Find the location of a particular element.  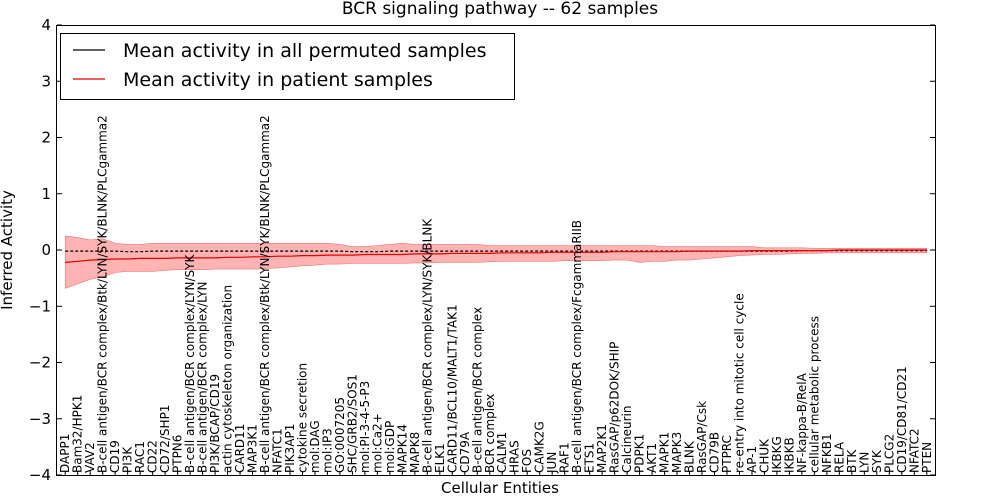

x-tick-label: IKBKG is located at coordinates (777, 454).